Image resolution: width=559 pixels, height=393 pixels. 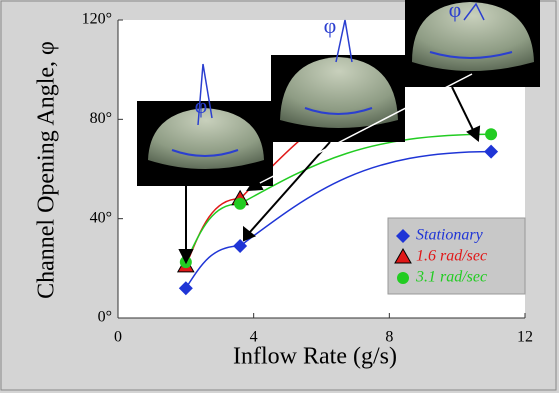 I want to click on x-tick-label: 12, so click(x=525, y=337).